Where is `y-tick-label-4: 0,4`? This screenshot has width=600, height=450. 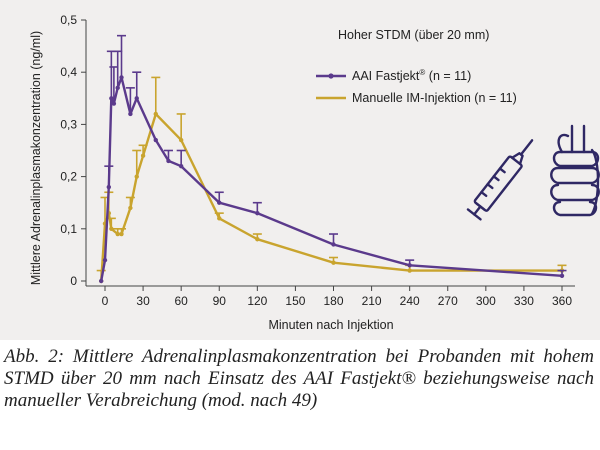
y-tick-label-4: 0,4 is located at coordinates (68, 72).